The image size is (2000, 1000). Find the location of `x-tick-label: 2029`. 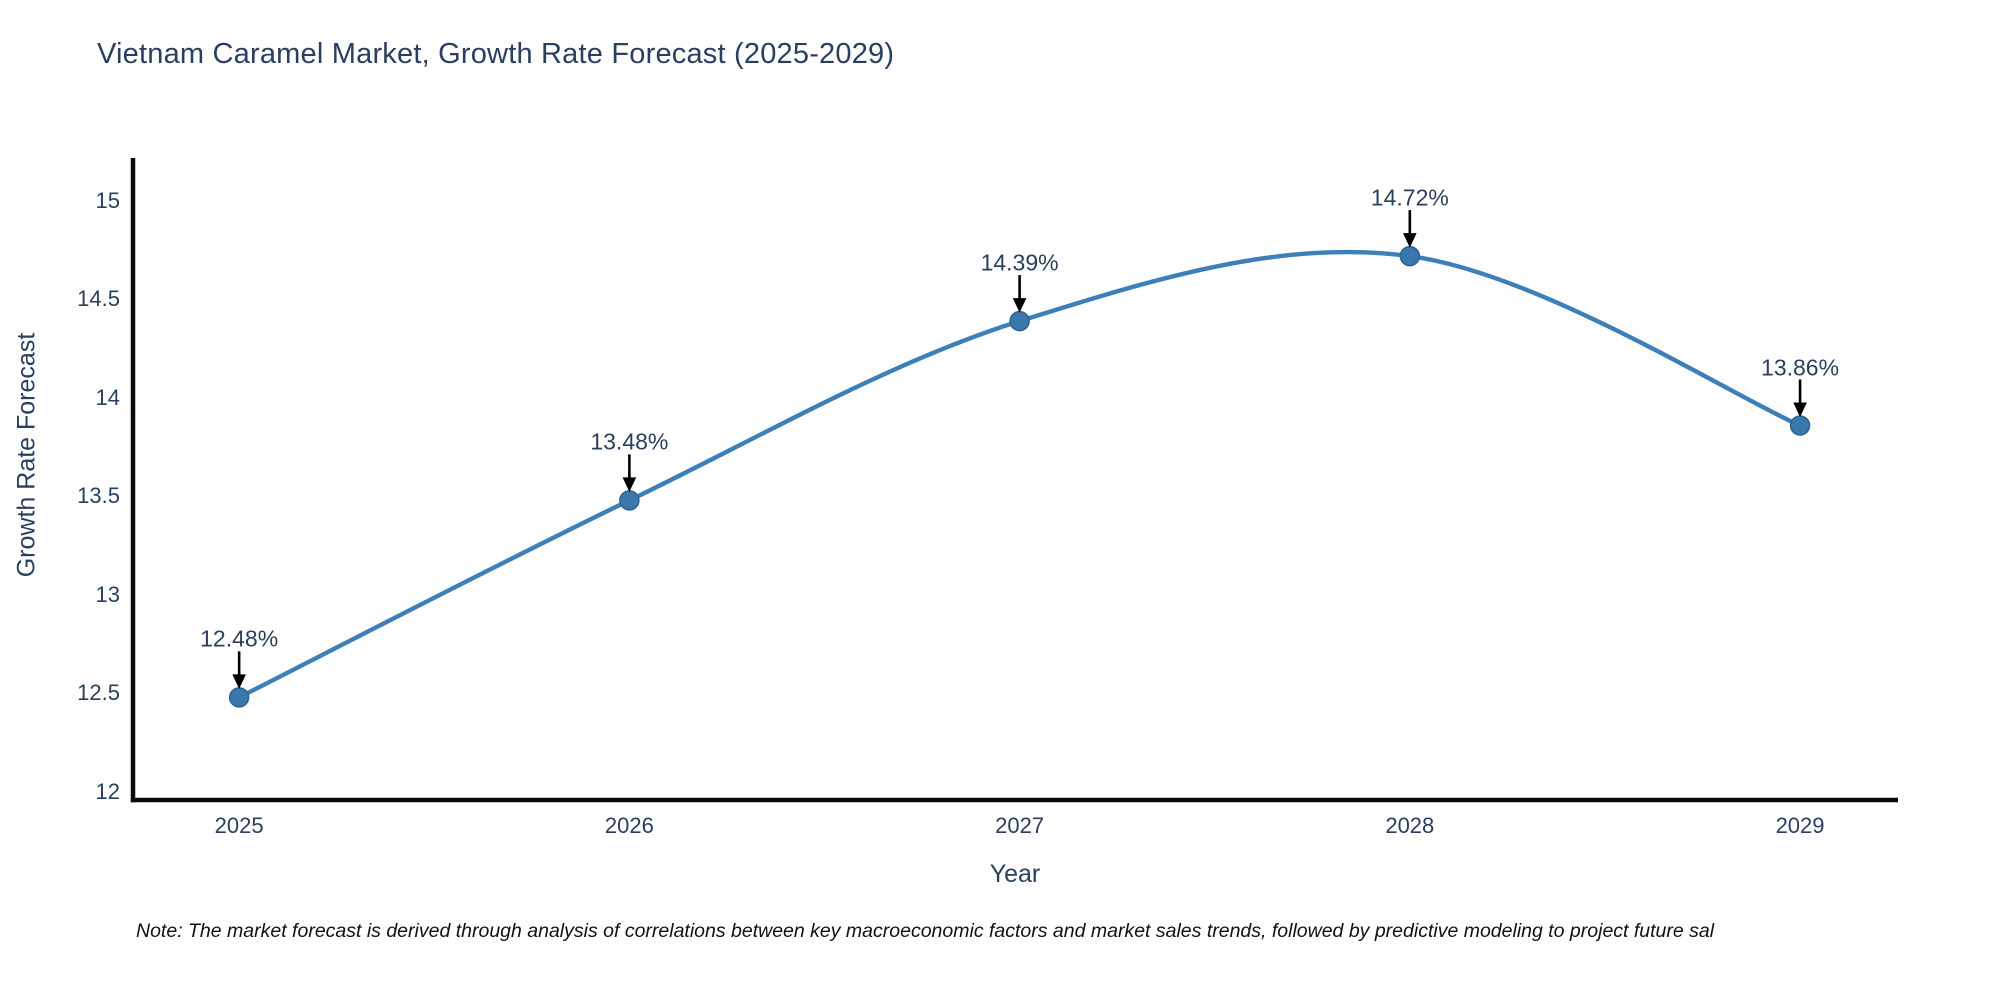

x-tick-label: 2029 is located at coordinates (1800, 825).